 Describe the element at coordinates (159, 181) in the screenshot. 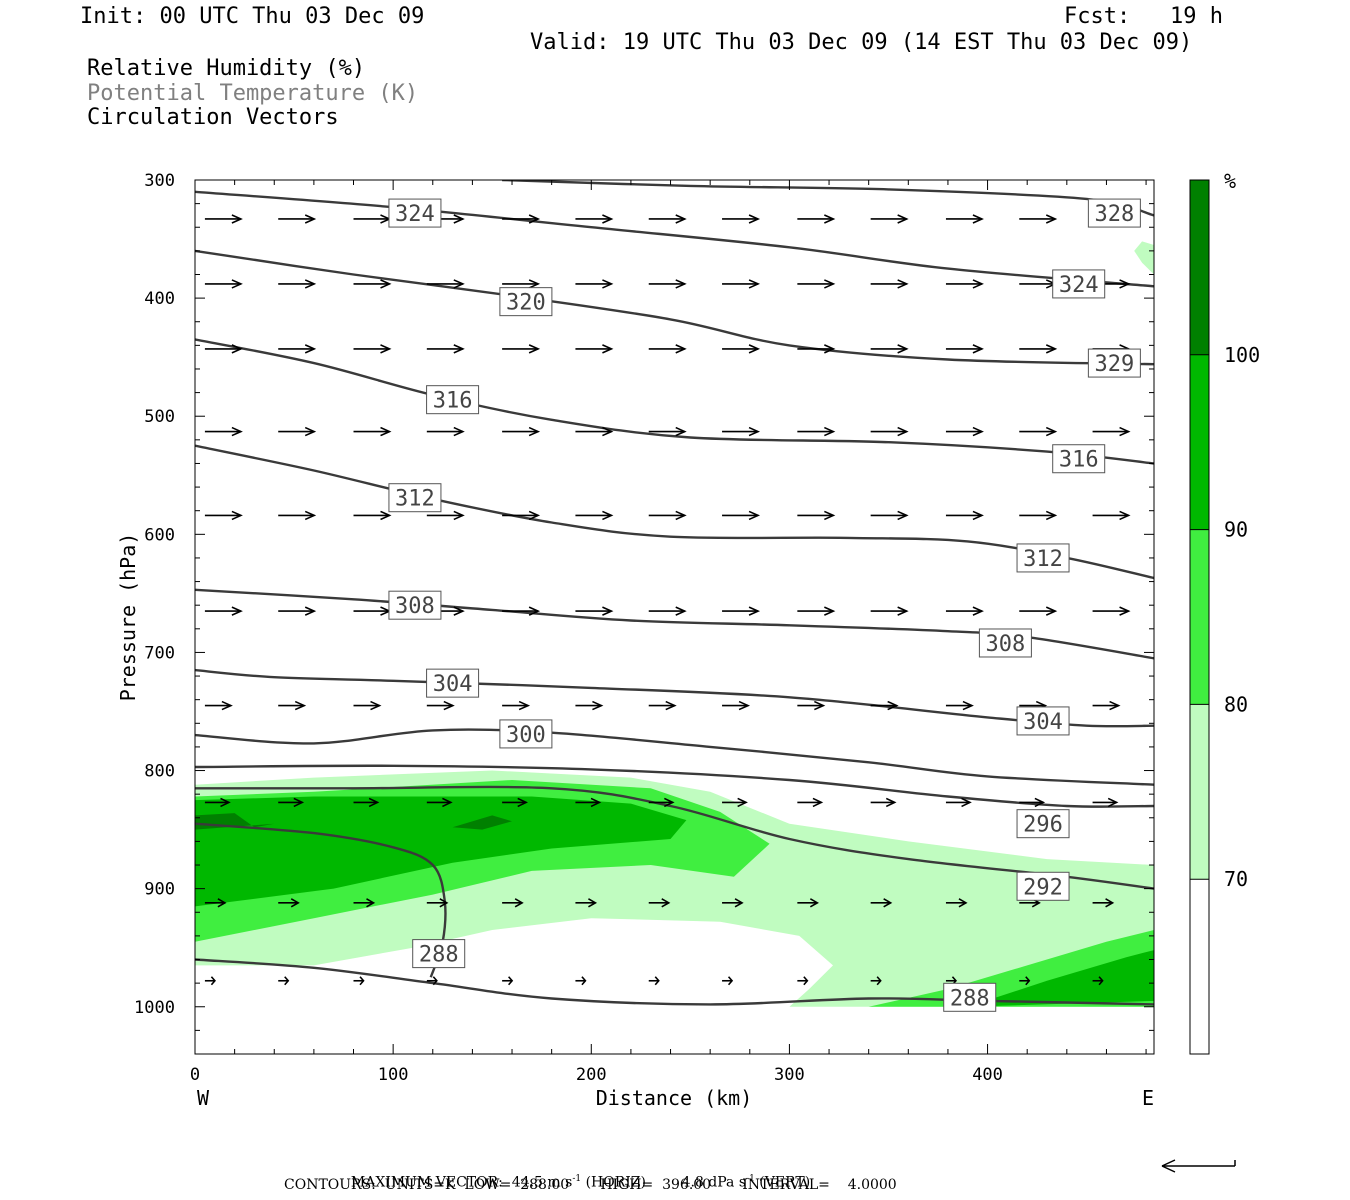

I see `y-tick-label: 300` at that location.